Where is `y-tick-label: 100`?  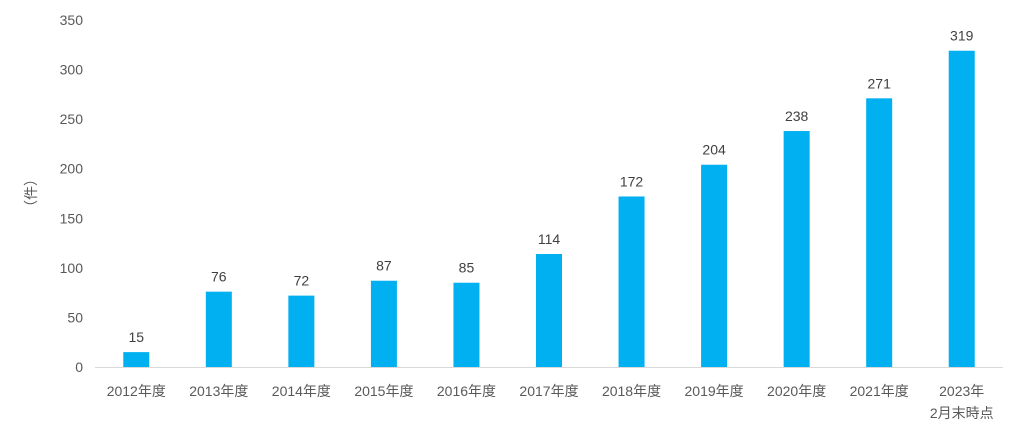
y-tick-label: 100 is located at coordinates (72, 268).